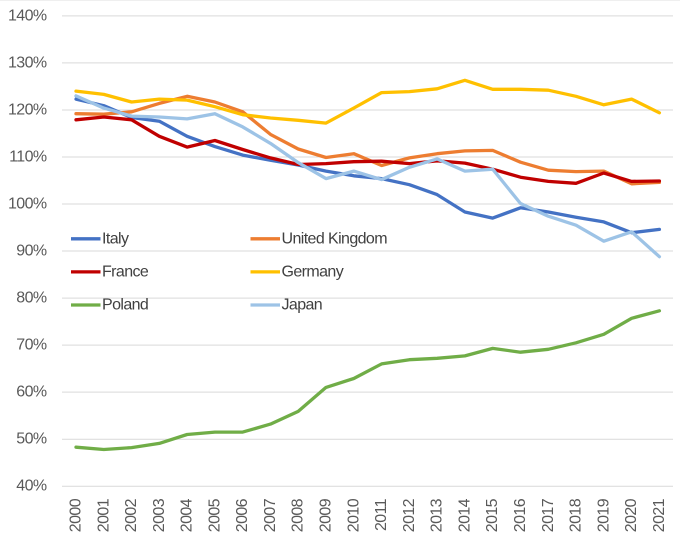  What do you see at coordinates (464, 515) in the screenshot?
I see `svg-text: 2014` at bounding box center [464, 515].